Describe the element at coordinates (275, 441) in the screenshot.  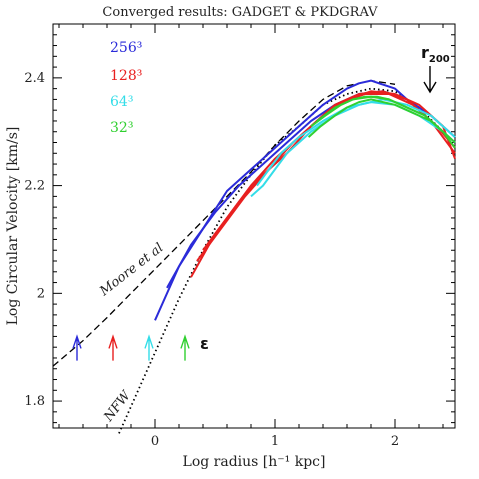
I see `x-tick-label: 1` at that location.